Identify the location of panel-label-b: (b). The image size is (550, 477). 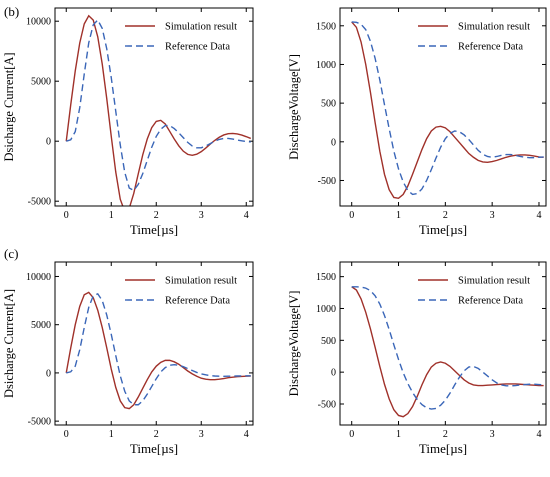
(12, 11).